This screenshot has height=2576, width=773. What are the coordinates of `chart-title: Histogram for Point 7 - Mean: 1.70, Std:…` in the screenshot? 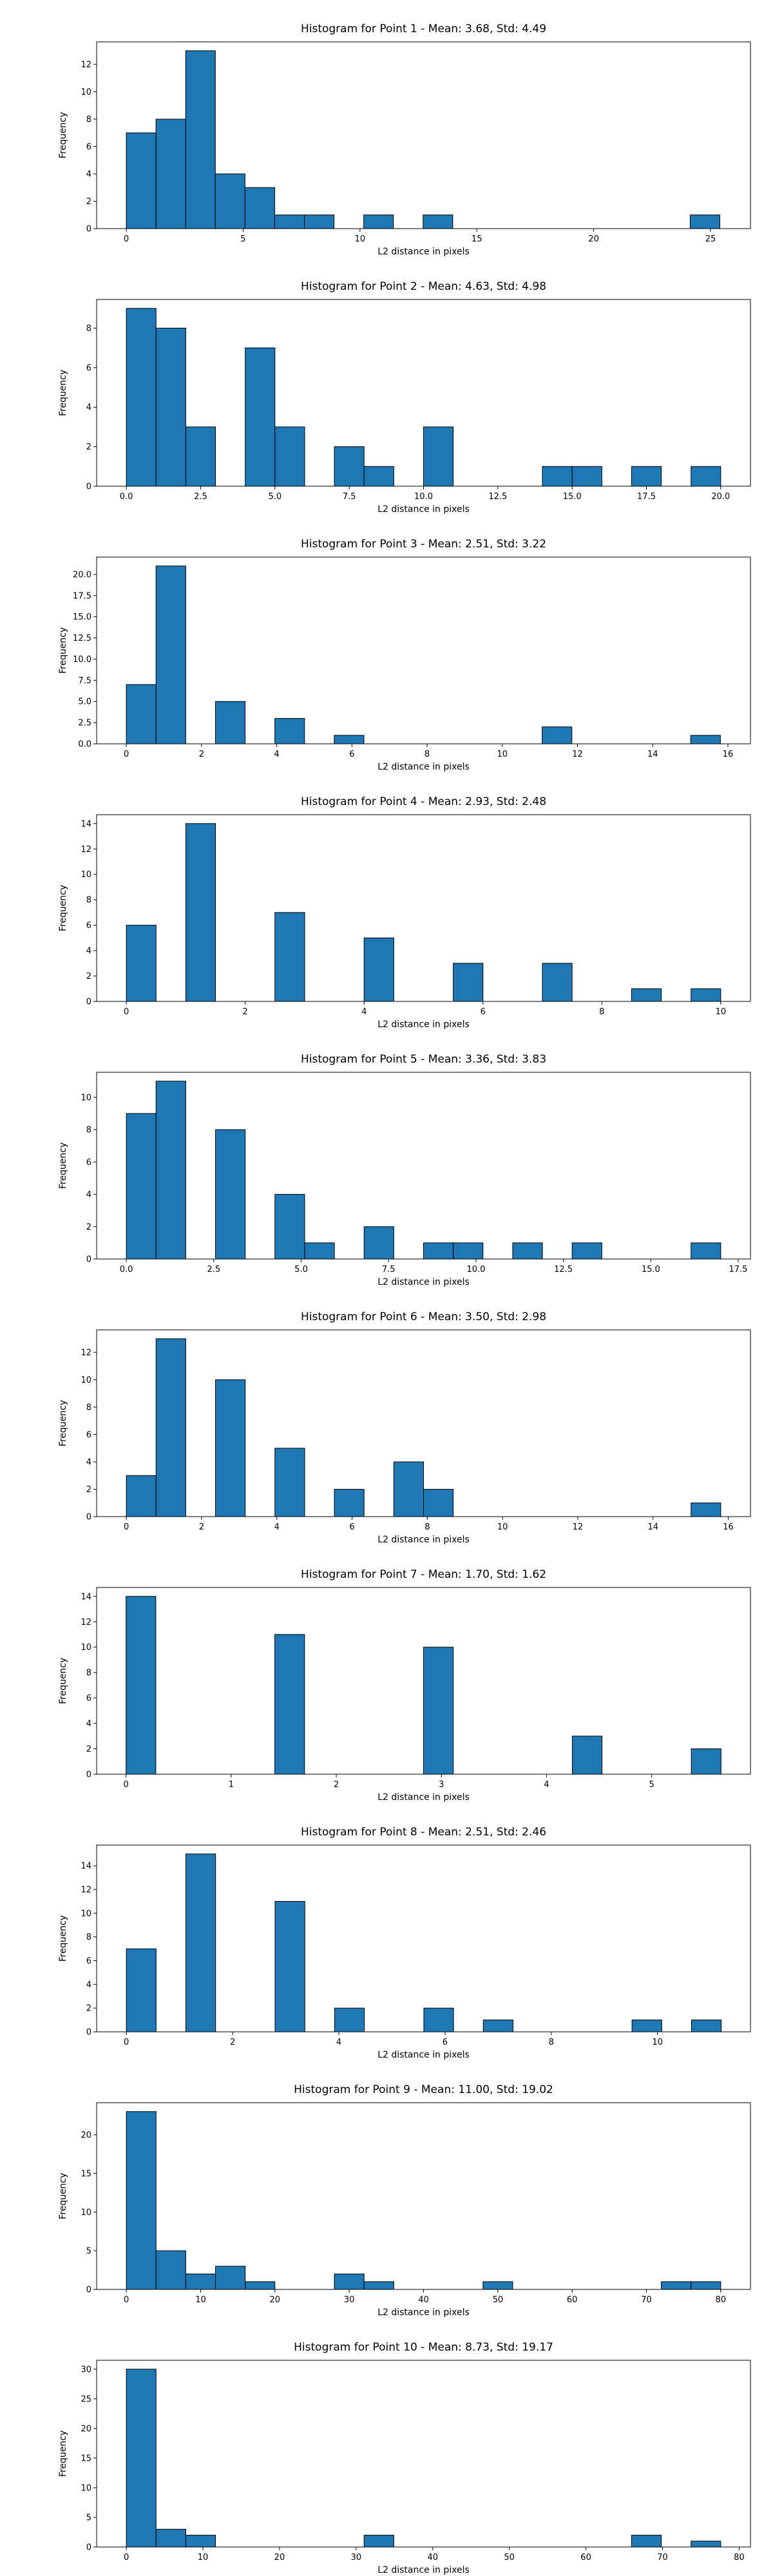 It's located at (423, 1574).